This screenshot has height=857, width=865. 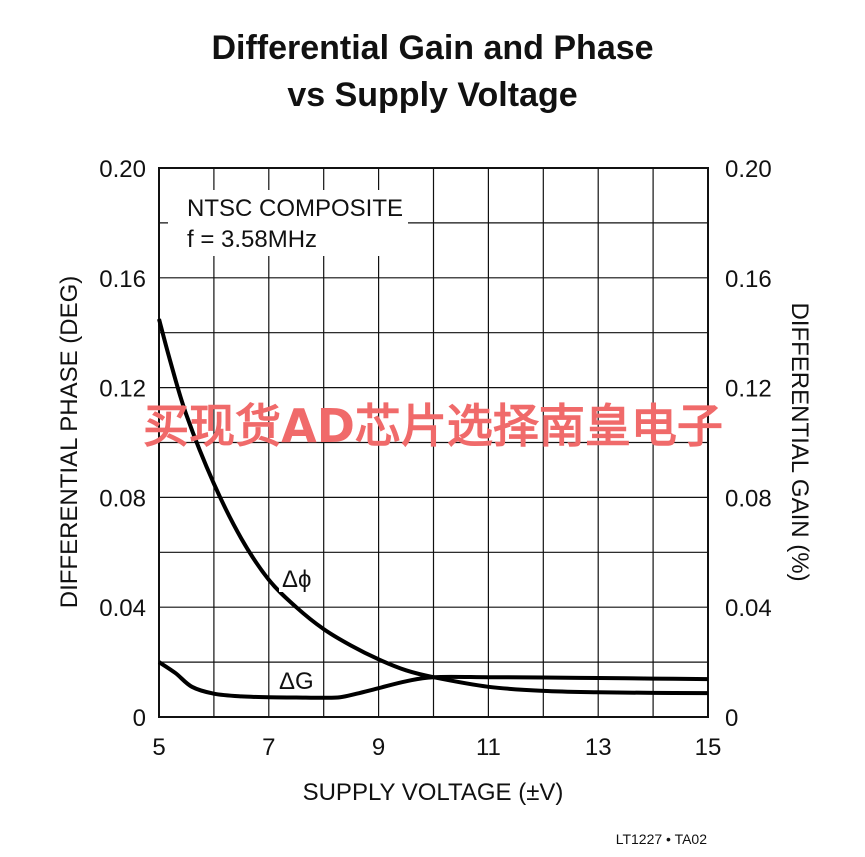 What do you see at coordinates (799, 441) in the screenshot?
I see `y-right-axis-label: DIFFERENTIAL GAIN (%)` at bounding box center [799, 441].